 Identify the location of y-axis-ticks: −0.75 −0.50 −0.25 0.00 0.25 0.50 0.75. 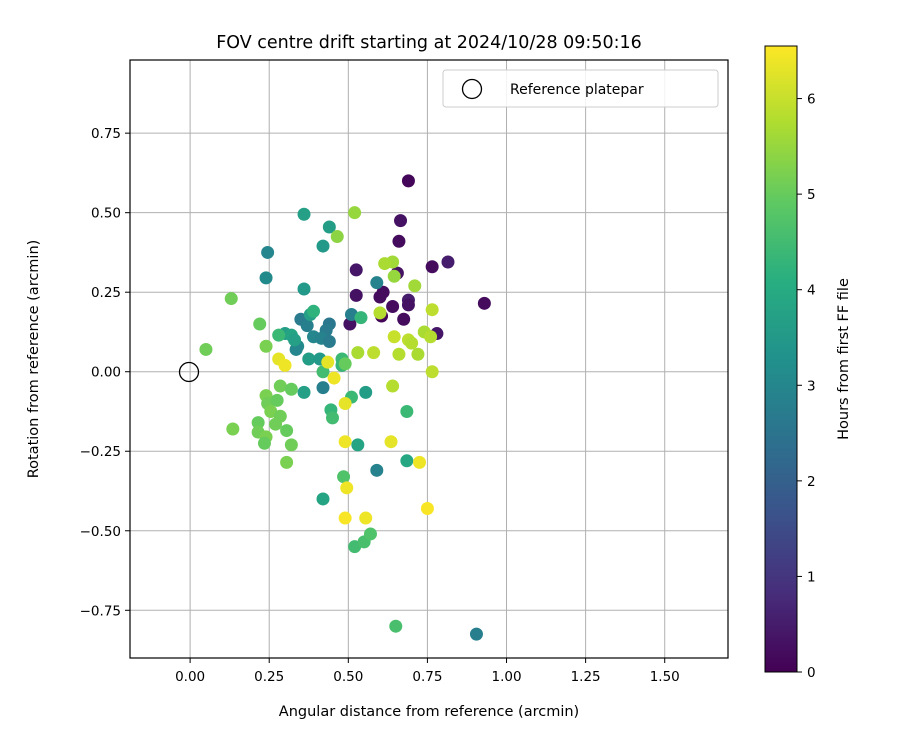
(105, 372).